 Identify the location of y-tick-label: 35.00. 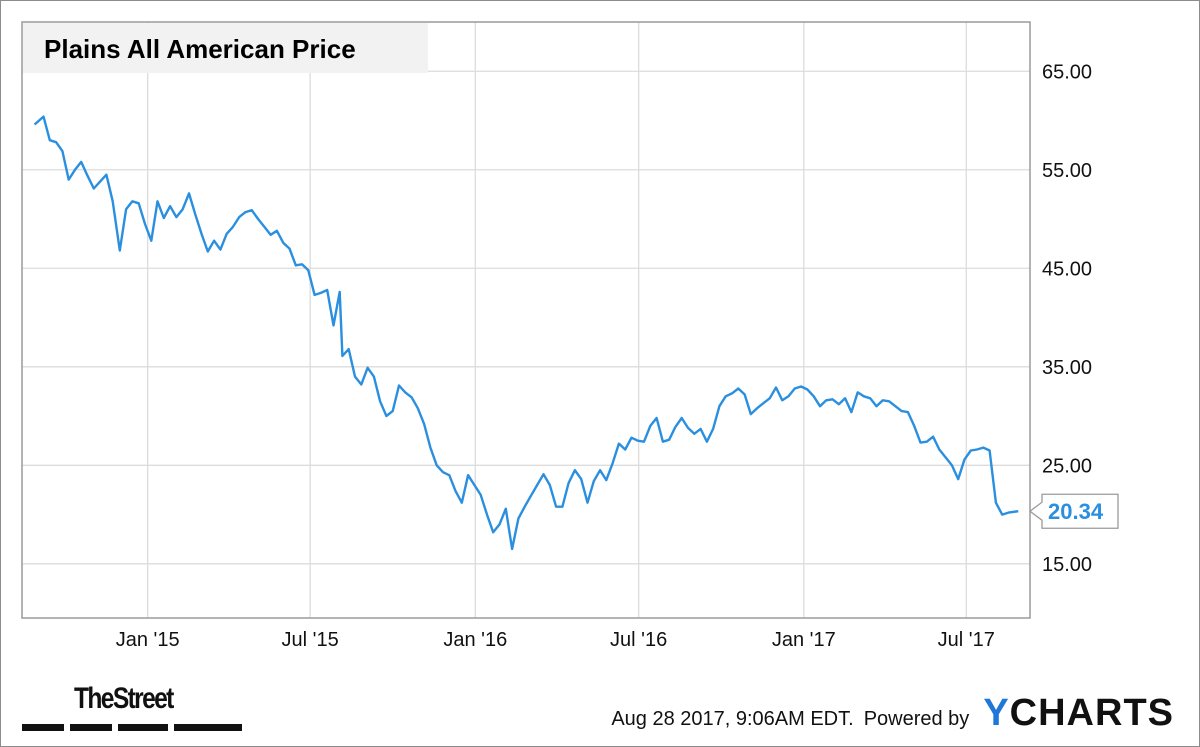
(1067, 368).